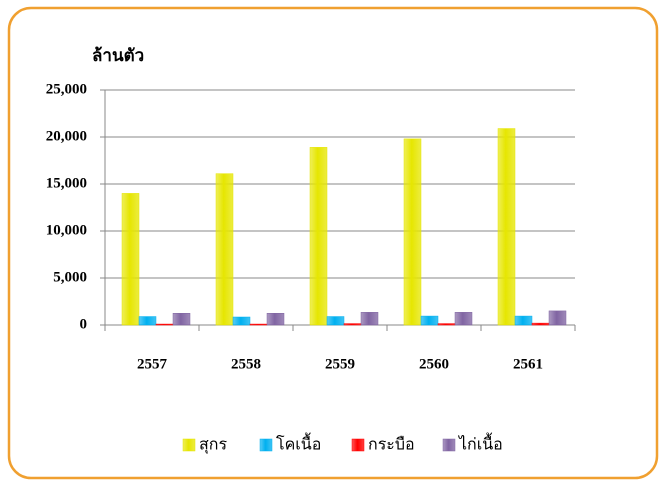  I want to click on legend-label: สุกร, so click(213, 446).